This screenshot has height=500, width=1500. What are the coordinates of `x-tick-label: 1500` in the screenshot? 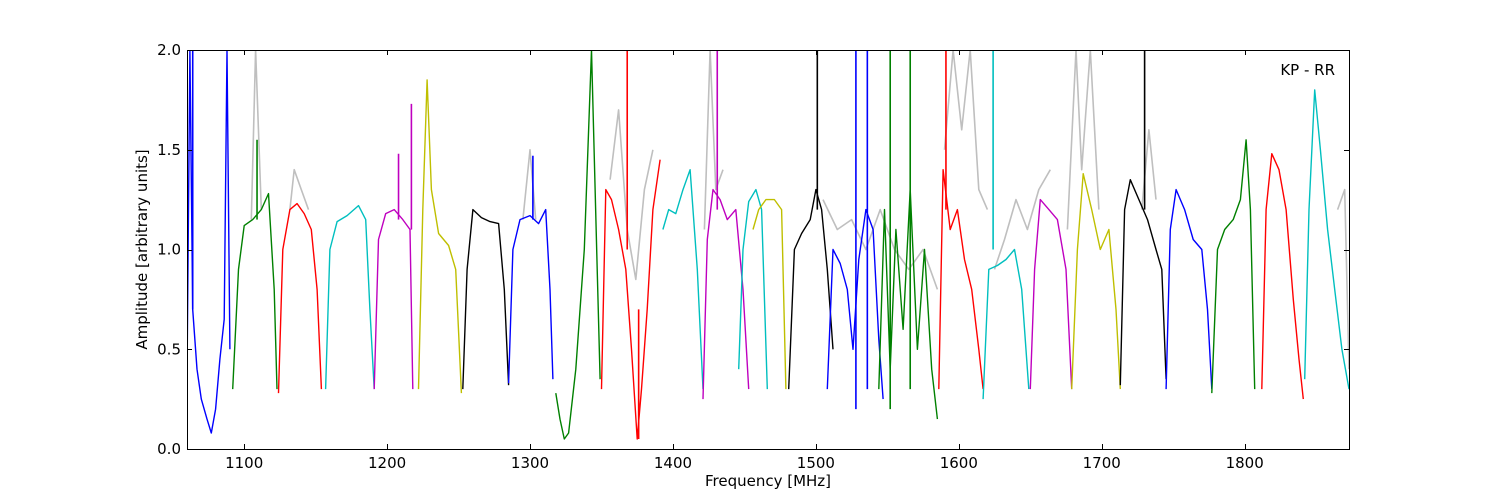 It's located at (816, 463).